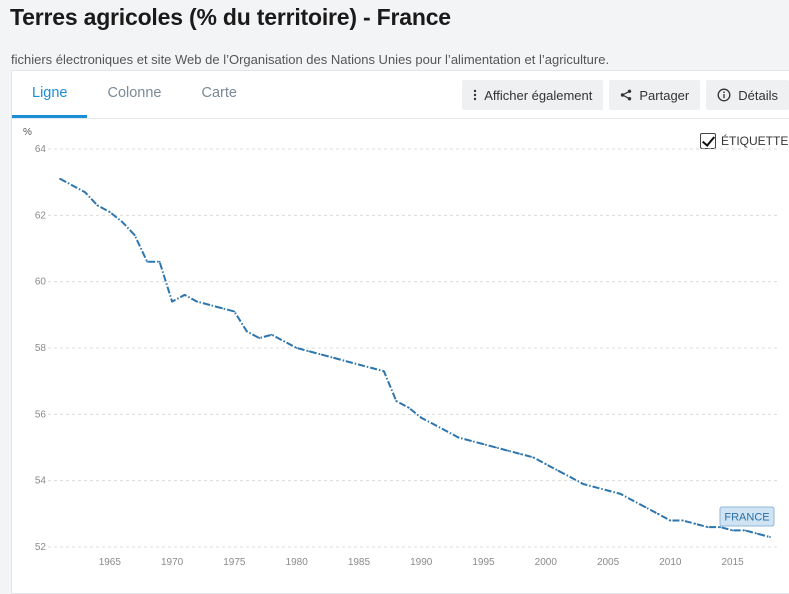 This screenshot has height=594, width=789. Describe the element at coordinates (758, 95) in the screenshot. I see `details-label: Détails` at that location.